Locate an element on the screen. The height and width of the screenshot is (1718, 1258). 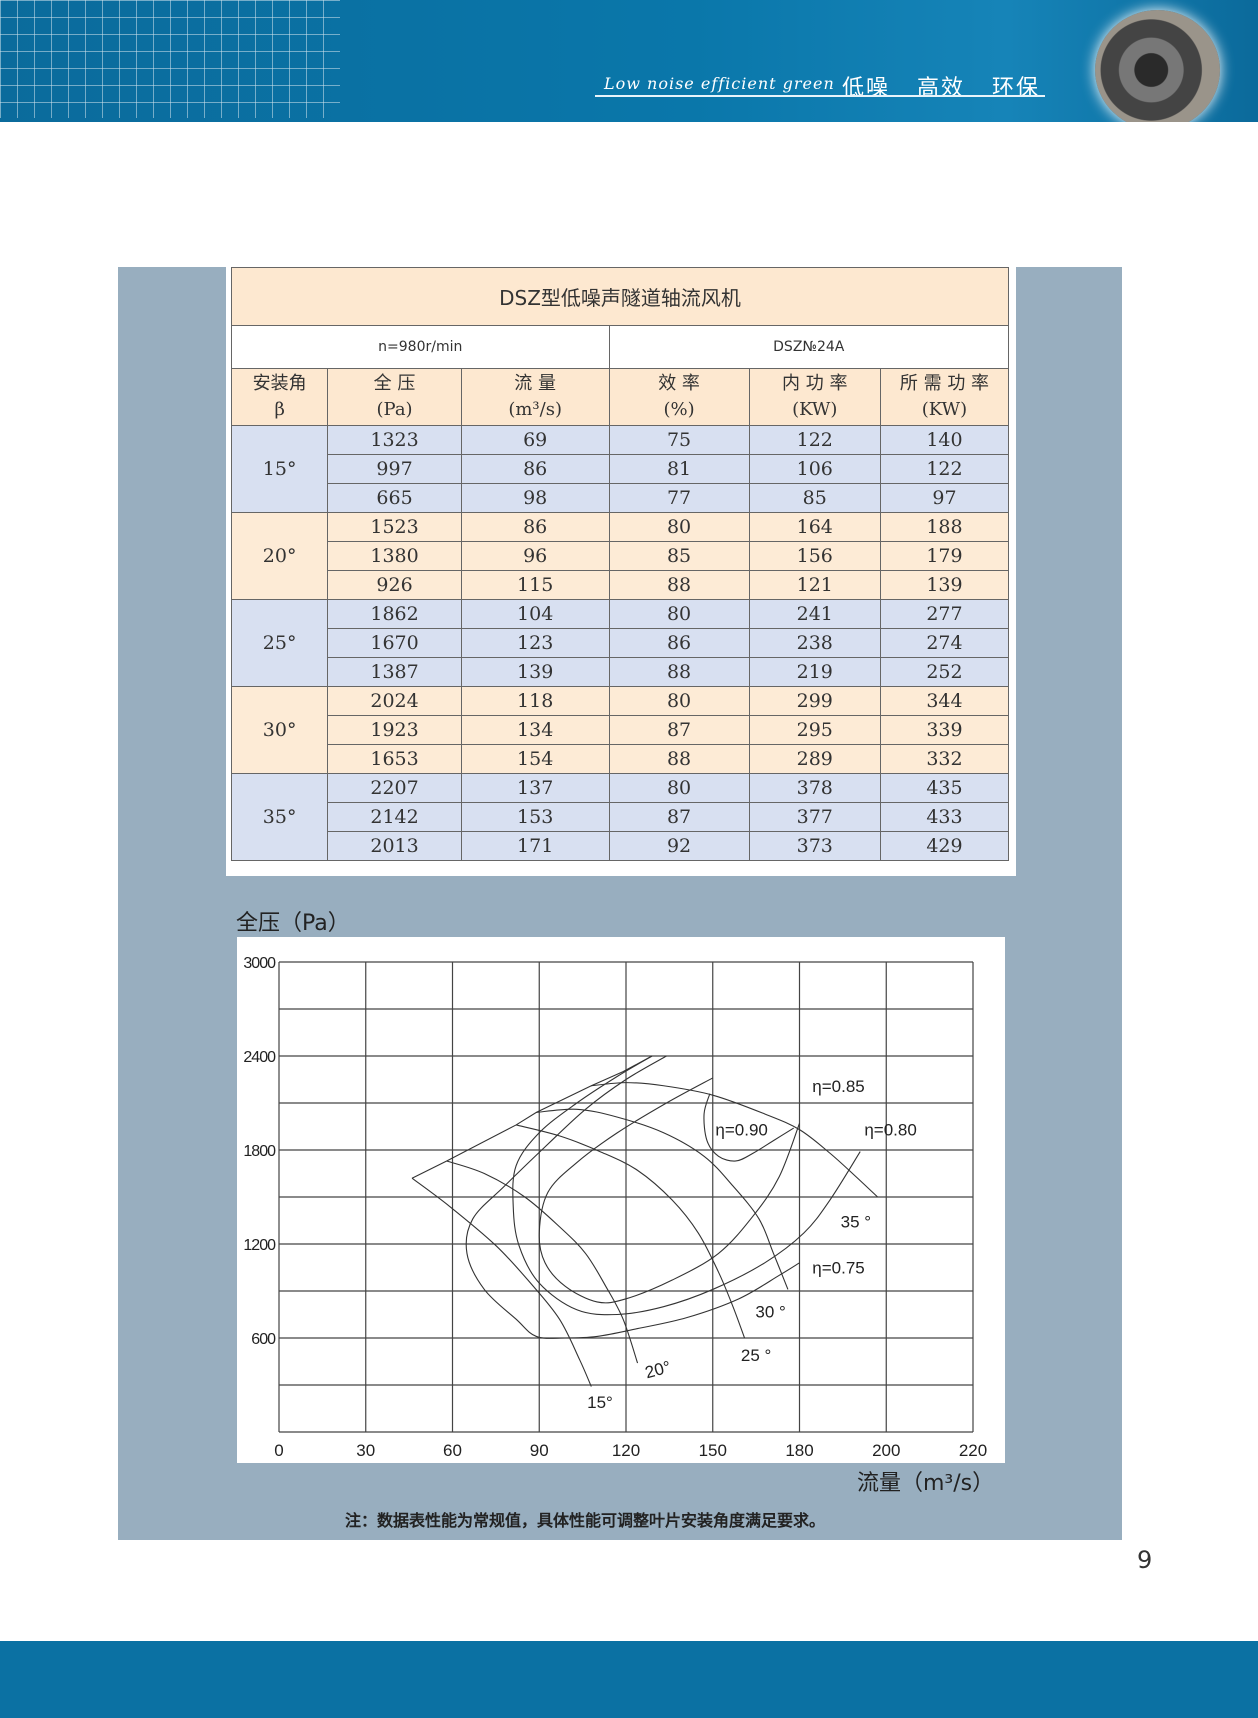
table-cell: 377 is located at coordinates (814, 817).